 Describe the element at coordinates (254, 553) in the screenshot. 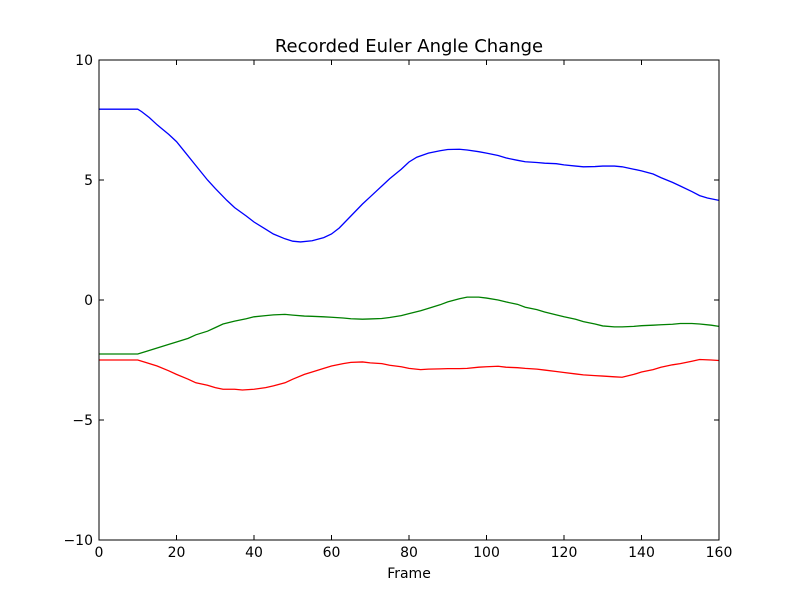

I see `x-tick-label-40: 40` at that location.